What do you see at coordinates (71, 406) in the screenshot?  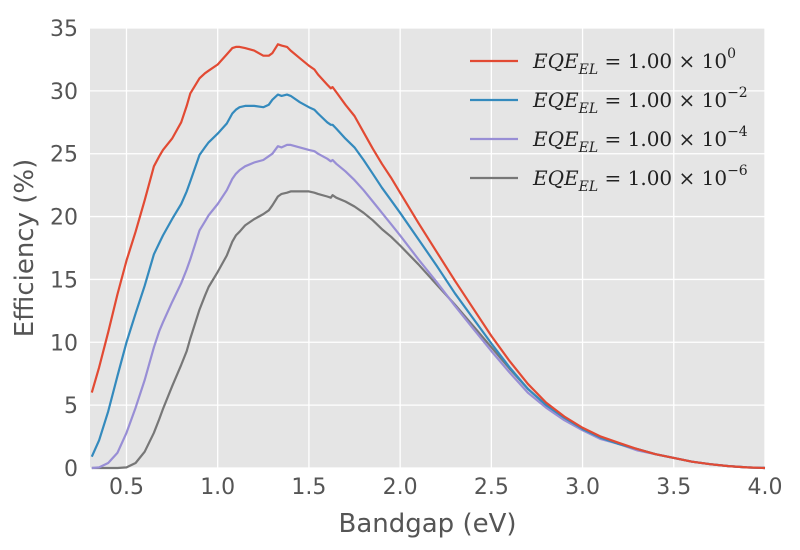 I see `y-tick-label: 5` at bounding box center [71, 406].